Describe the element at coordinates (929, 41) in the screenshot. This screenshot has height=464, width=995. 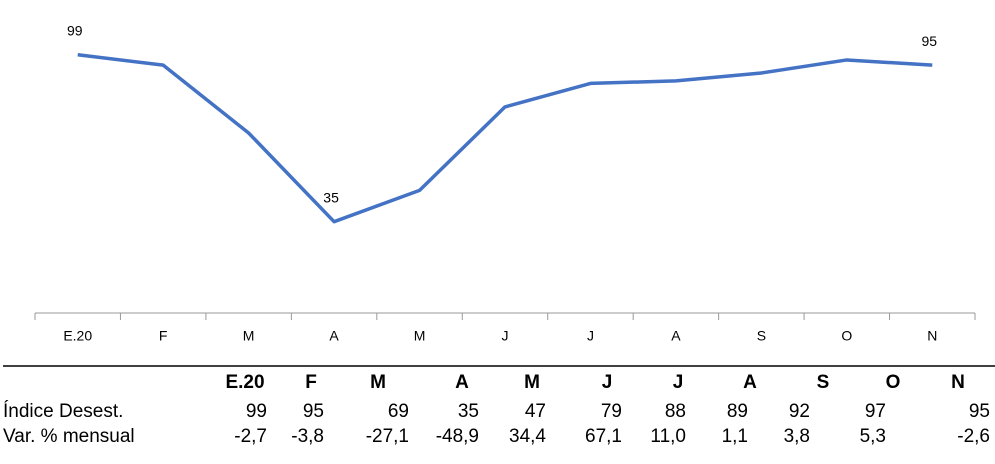
I see `data-label: 95` at that location.